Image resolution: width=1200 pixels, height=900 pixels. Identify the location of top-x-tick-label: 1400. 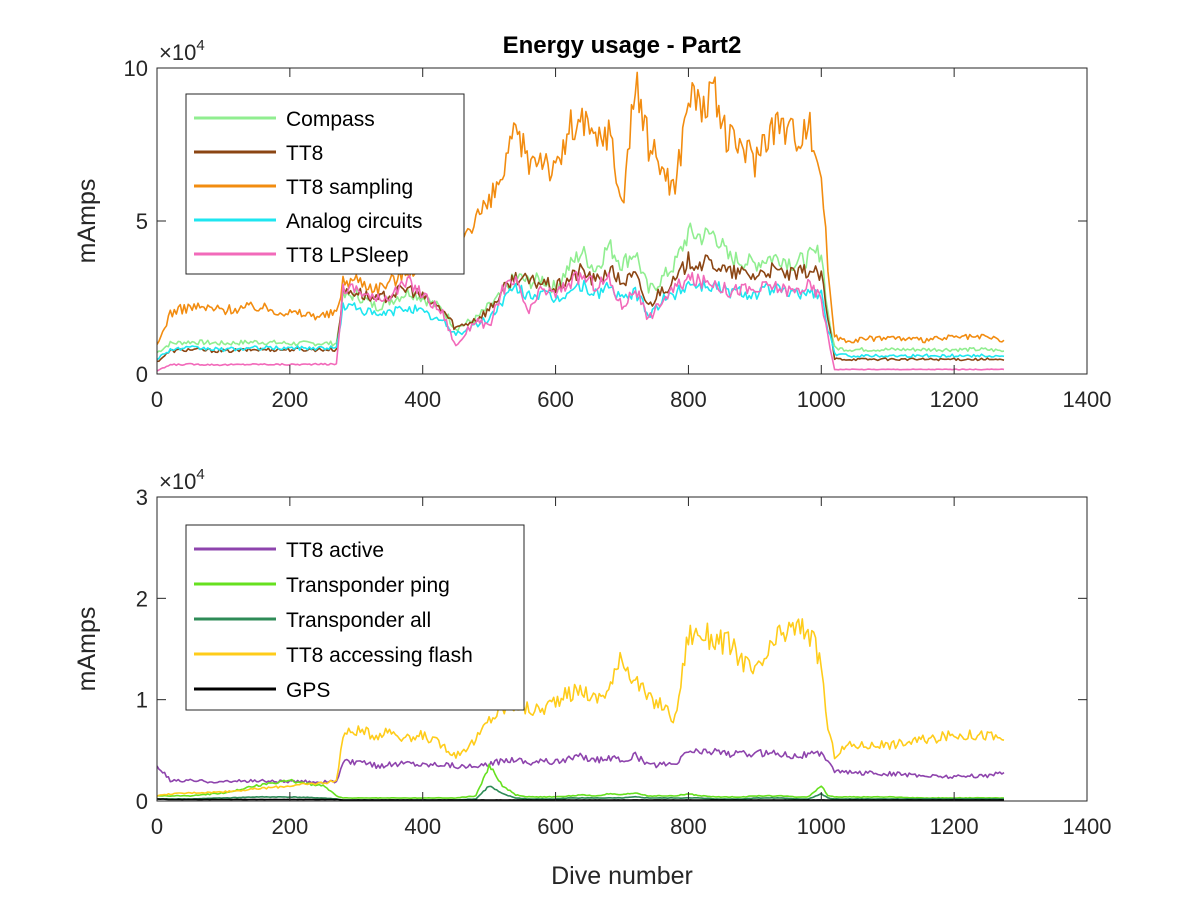
(1087, 399).